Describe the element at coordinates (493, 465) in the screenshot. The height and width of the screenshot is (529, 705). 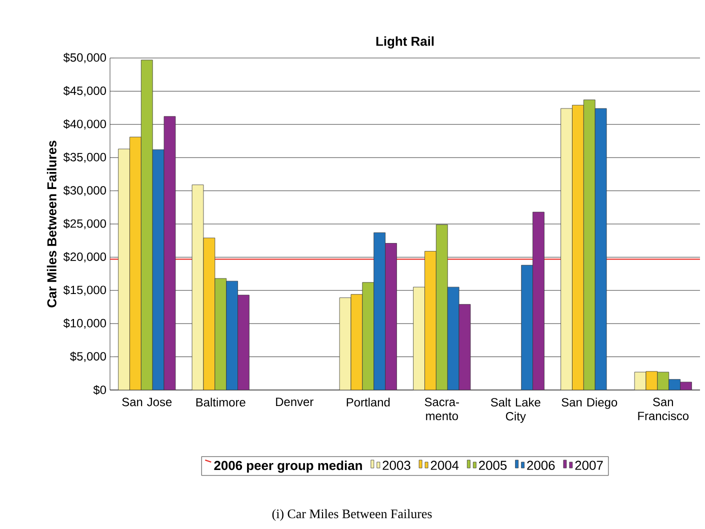
I see `legend-label: 2005` at that location.